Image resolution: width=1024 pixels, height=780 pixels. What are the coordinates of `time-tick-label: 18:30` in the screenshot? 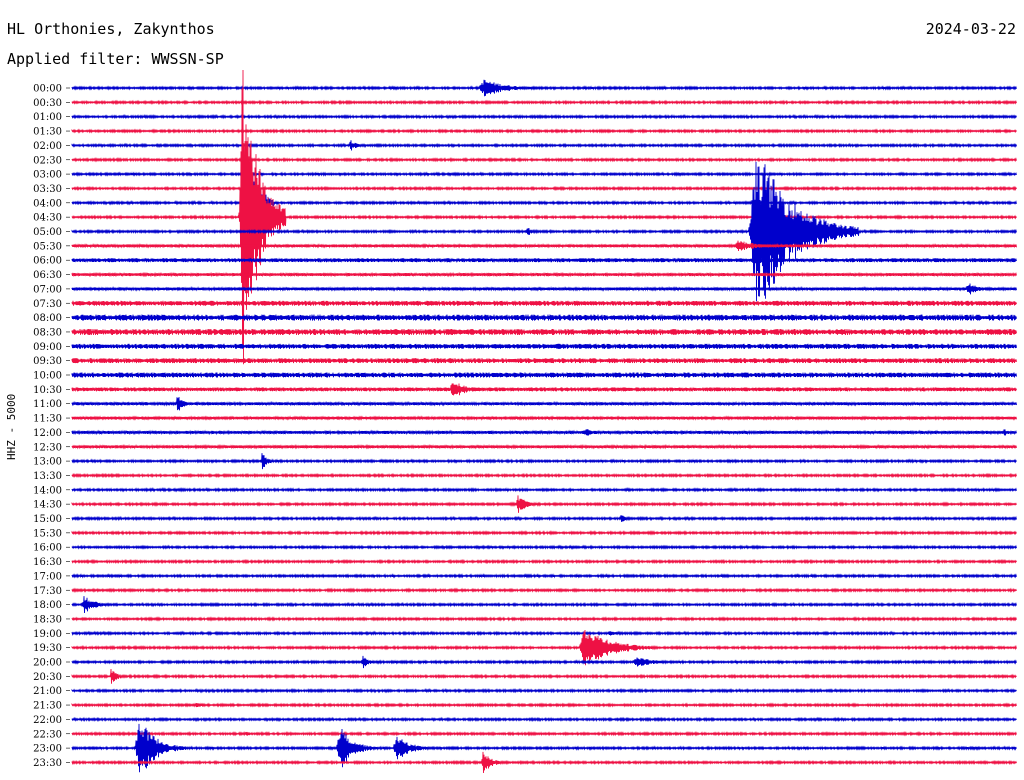 It's located at (47, 619).